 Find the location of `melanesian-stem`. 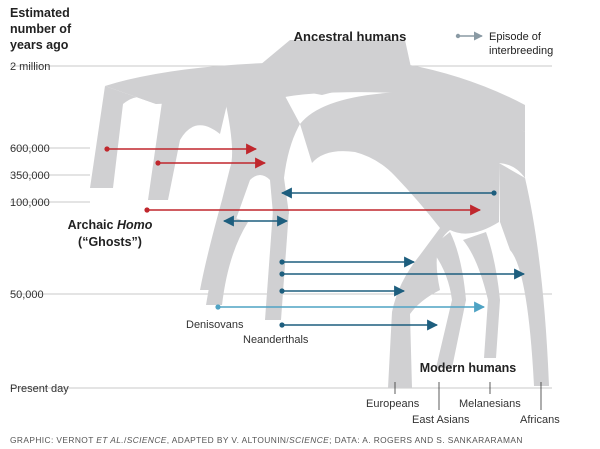

melanesian-stem is located at coordinates (481, 295).